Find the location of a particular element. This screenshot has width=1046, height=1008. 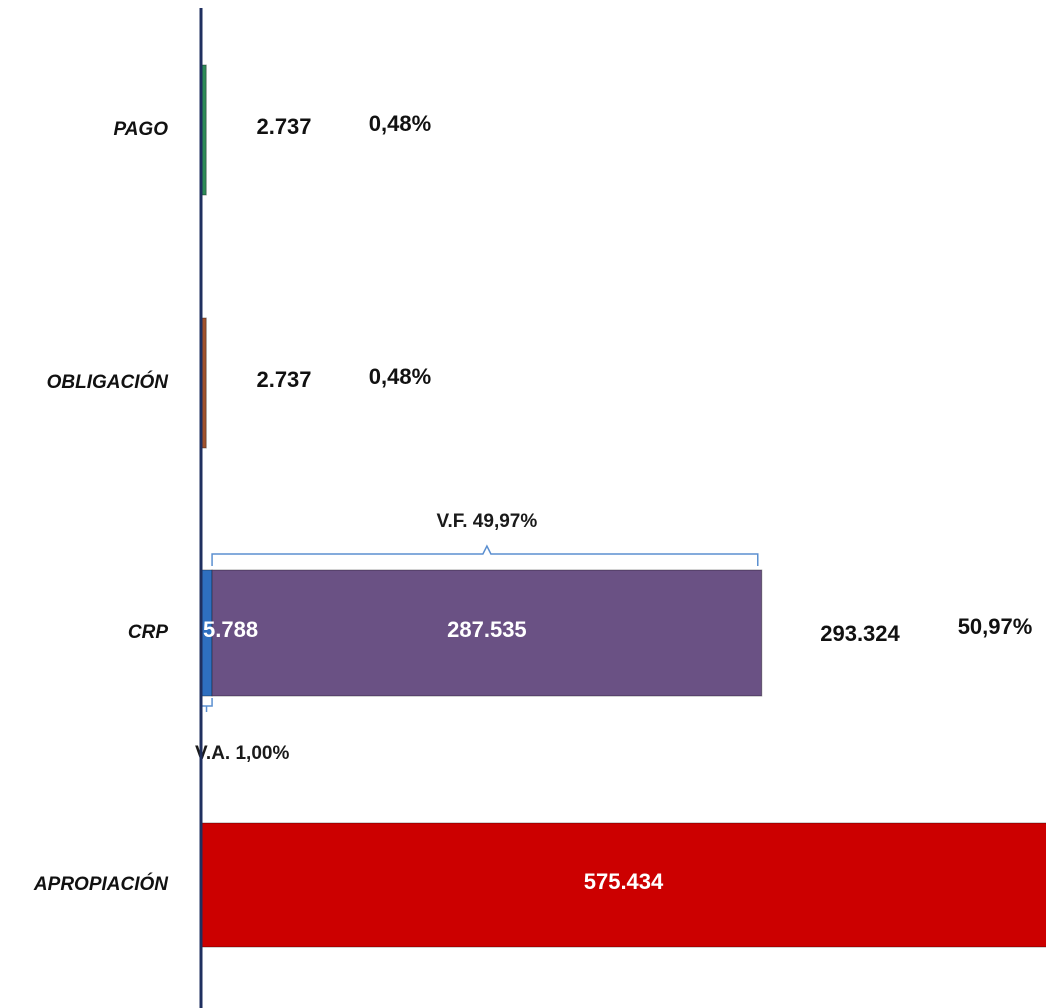

category-label: OBLIGACIÓN is located at coordinates (108, 382).